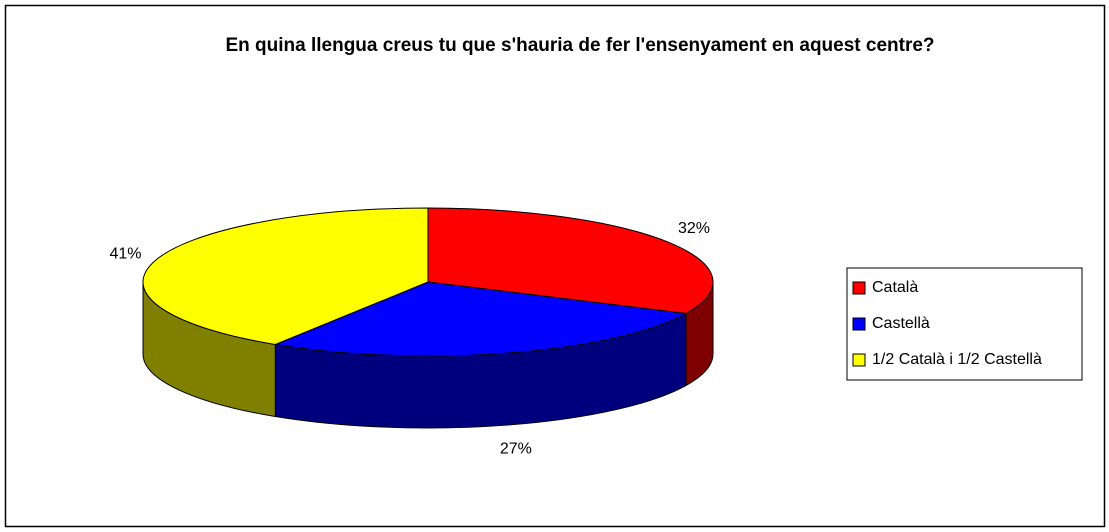  I want to click on data-label: 41%, so click(125, 254).